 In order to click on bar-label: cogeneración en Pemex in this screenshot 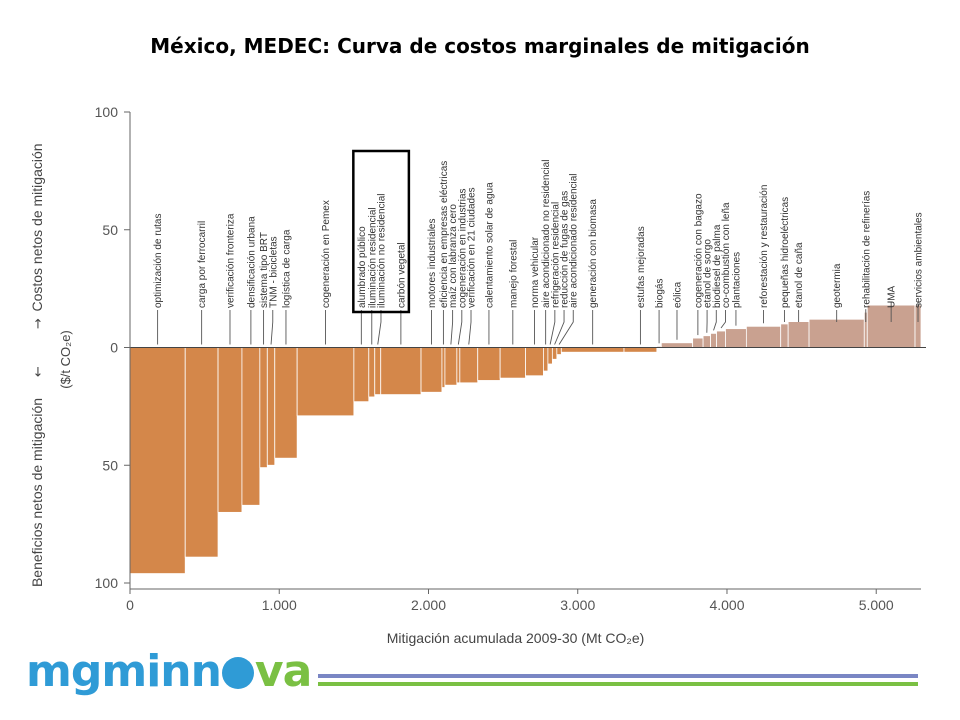, I will do `click(326, 254)`.